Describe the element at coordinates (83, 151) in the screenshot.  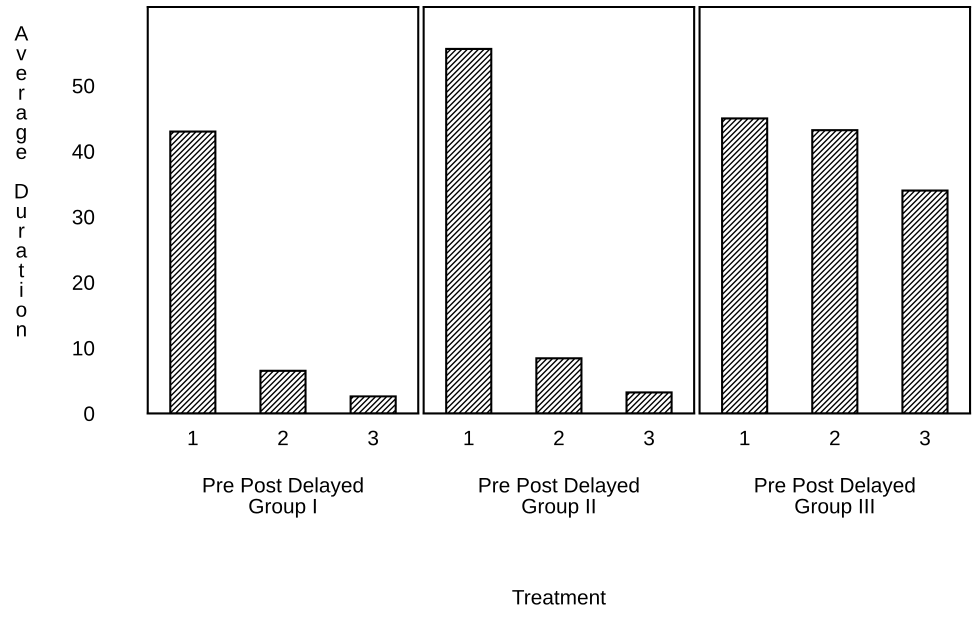
I see `y-tick-label: 40` at that location.